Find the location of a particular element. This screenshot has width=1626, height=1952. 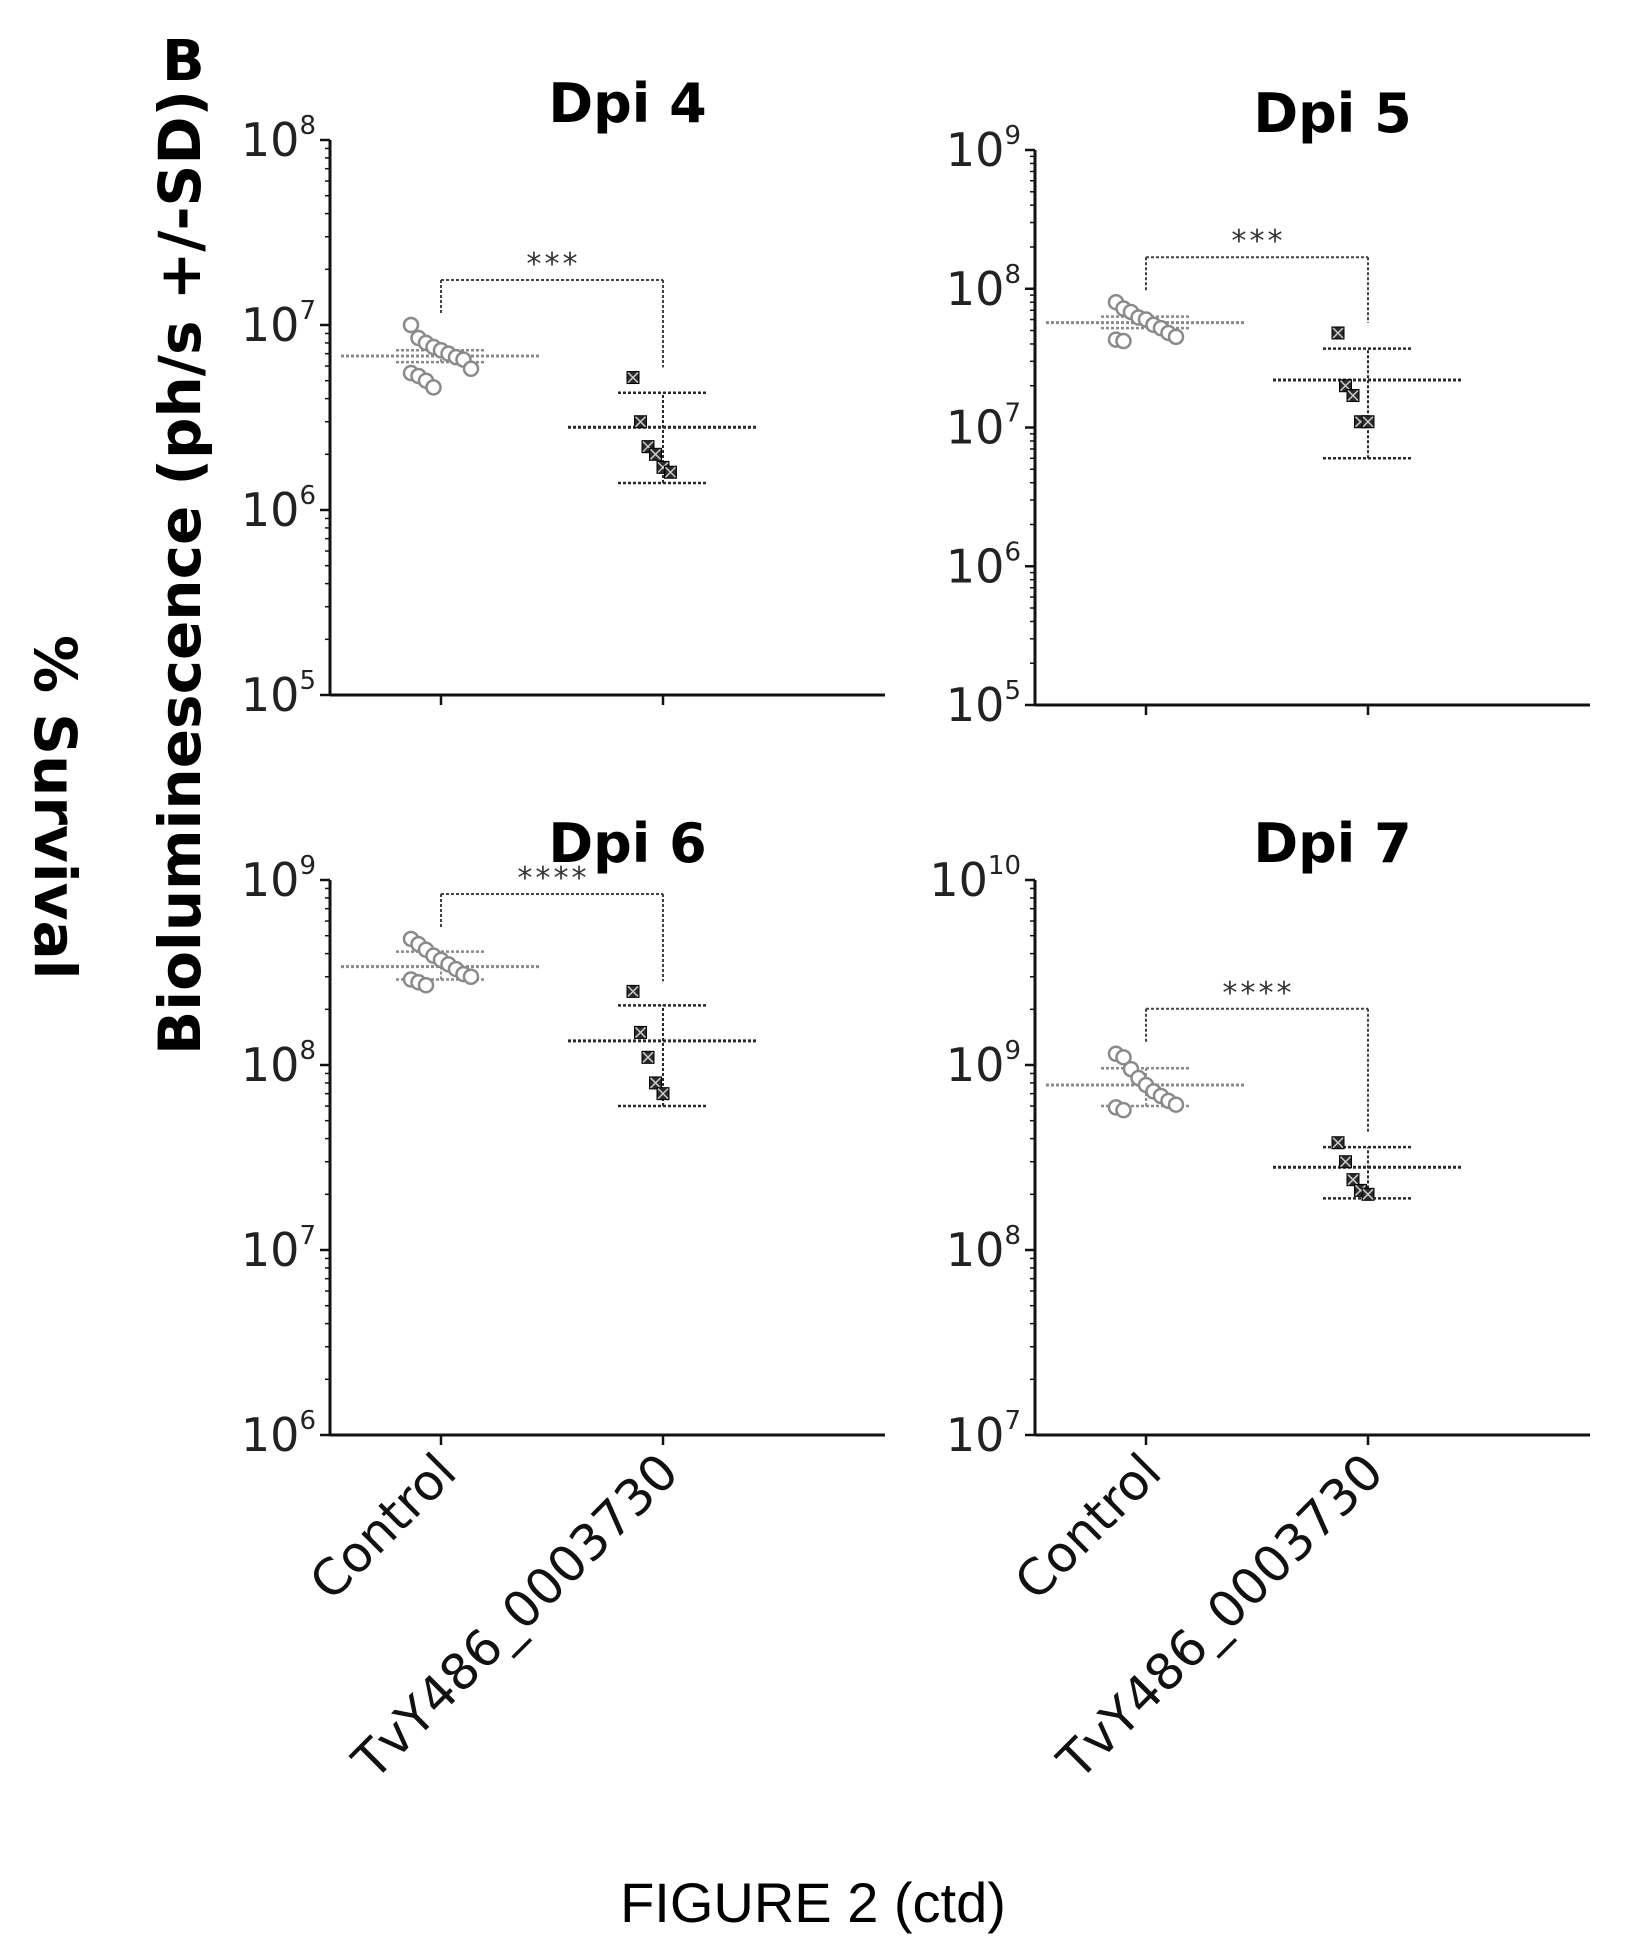

y-tick-exponent: 10 is located at coordinates (1004, 866).